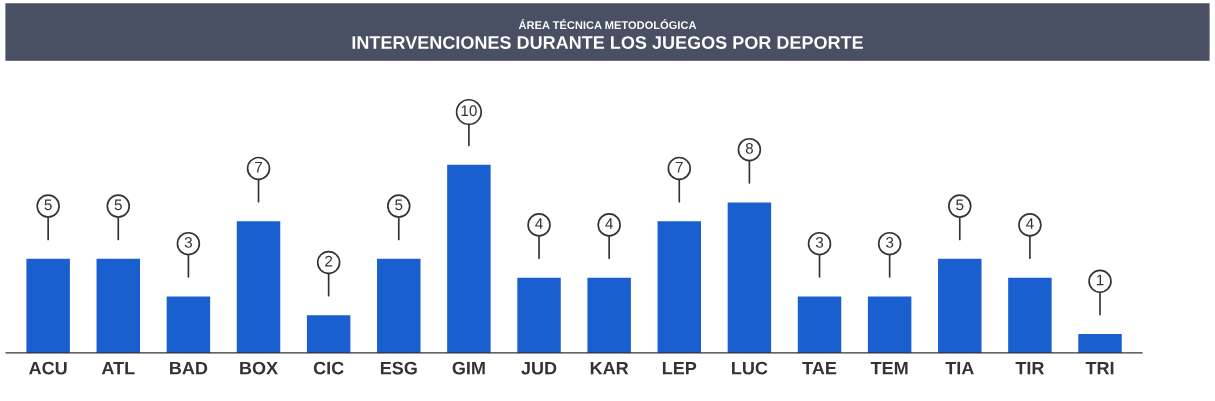 This screenshot has width=1215, height=401. Describe the element at coordinates (1099, 368) in the screenshot. I see `x-tick-label: TRI` at that location.